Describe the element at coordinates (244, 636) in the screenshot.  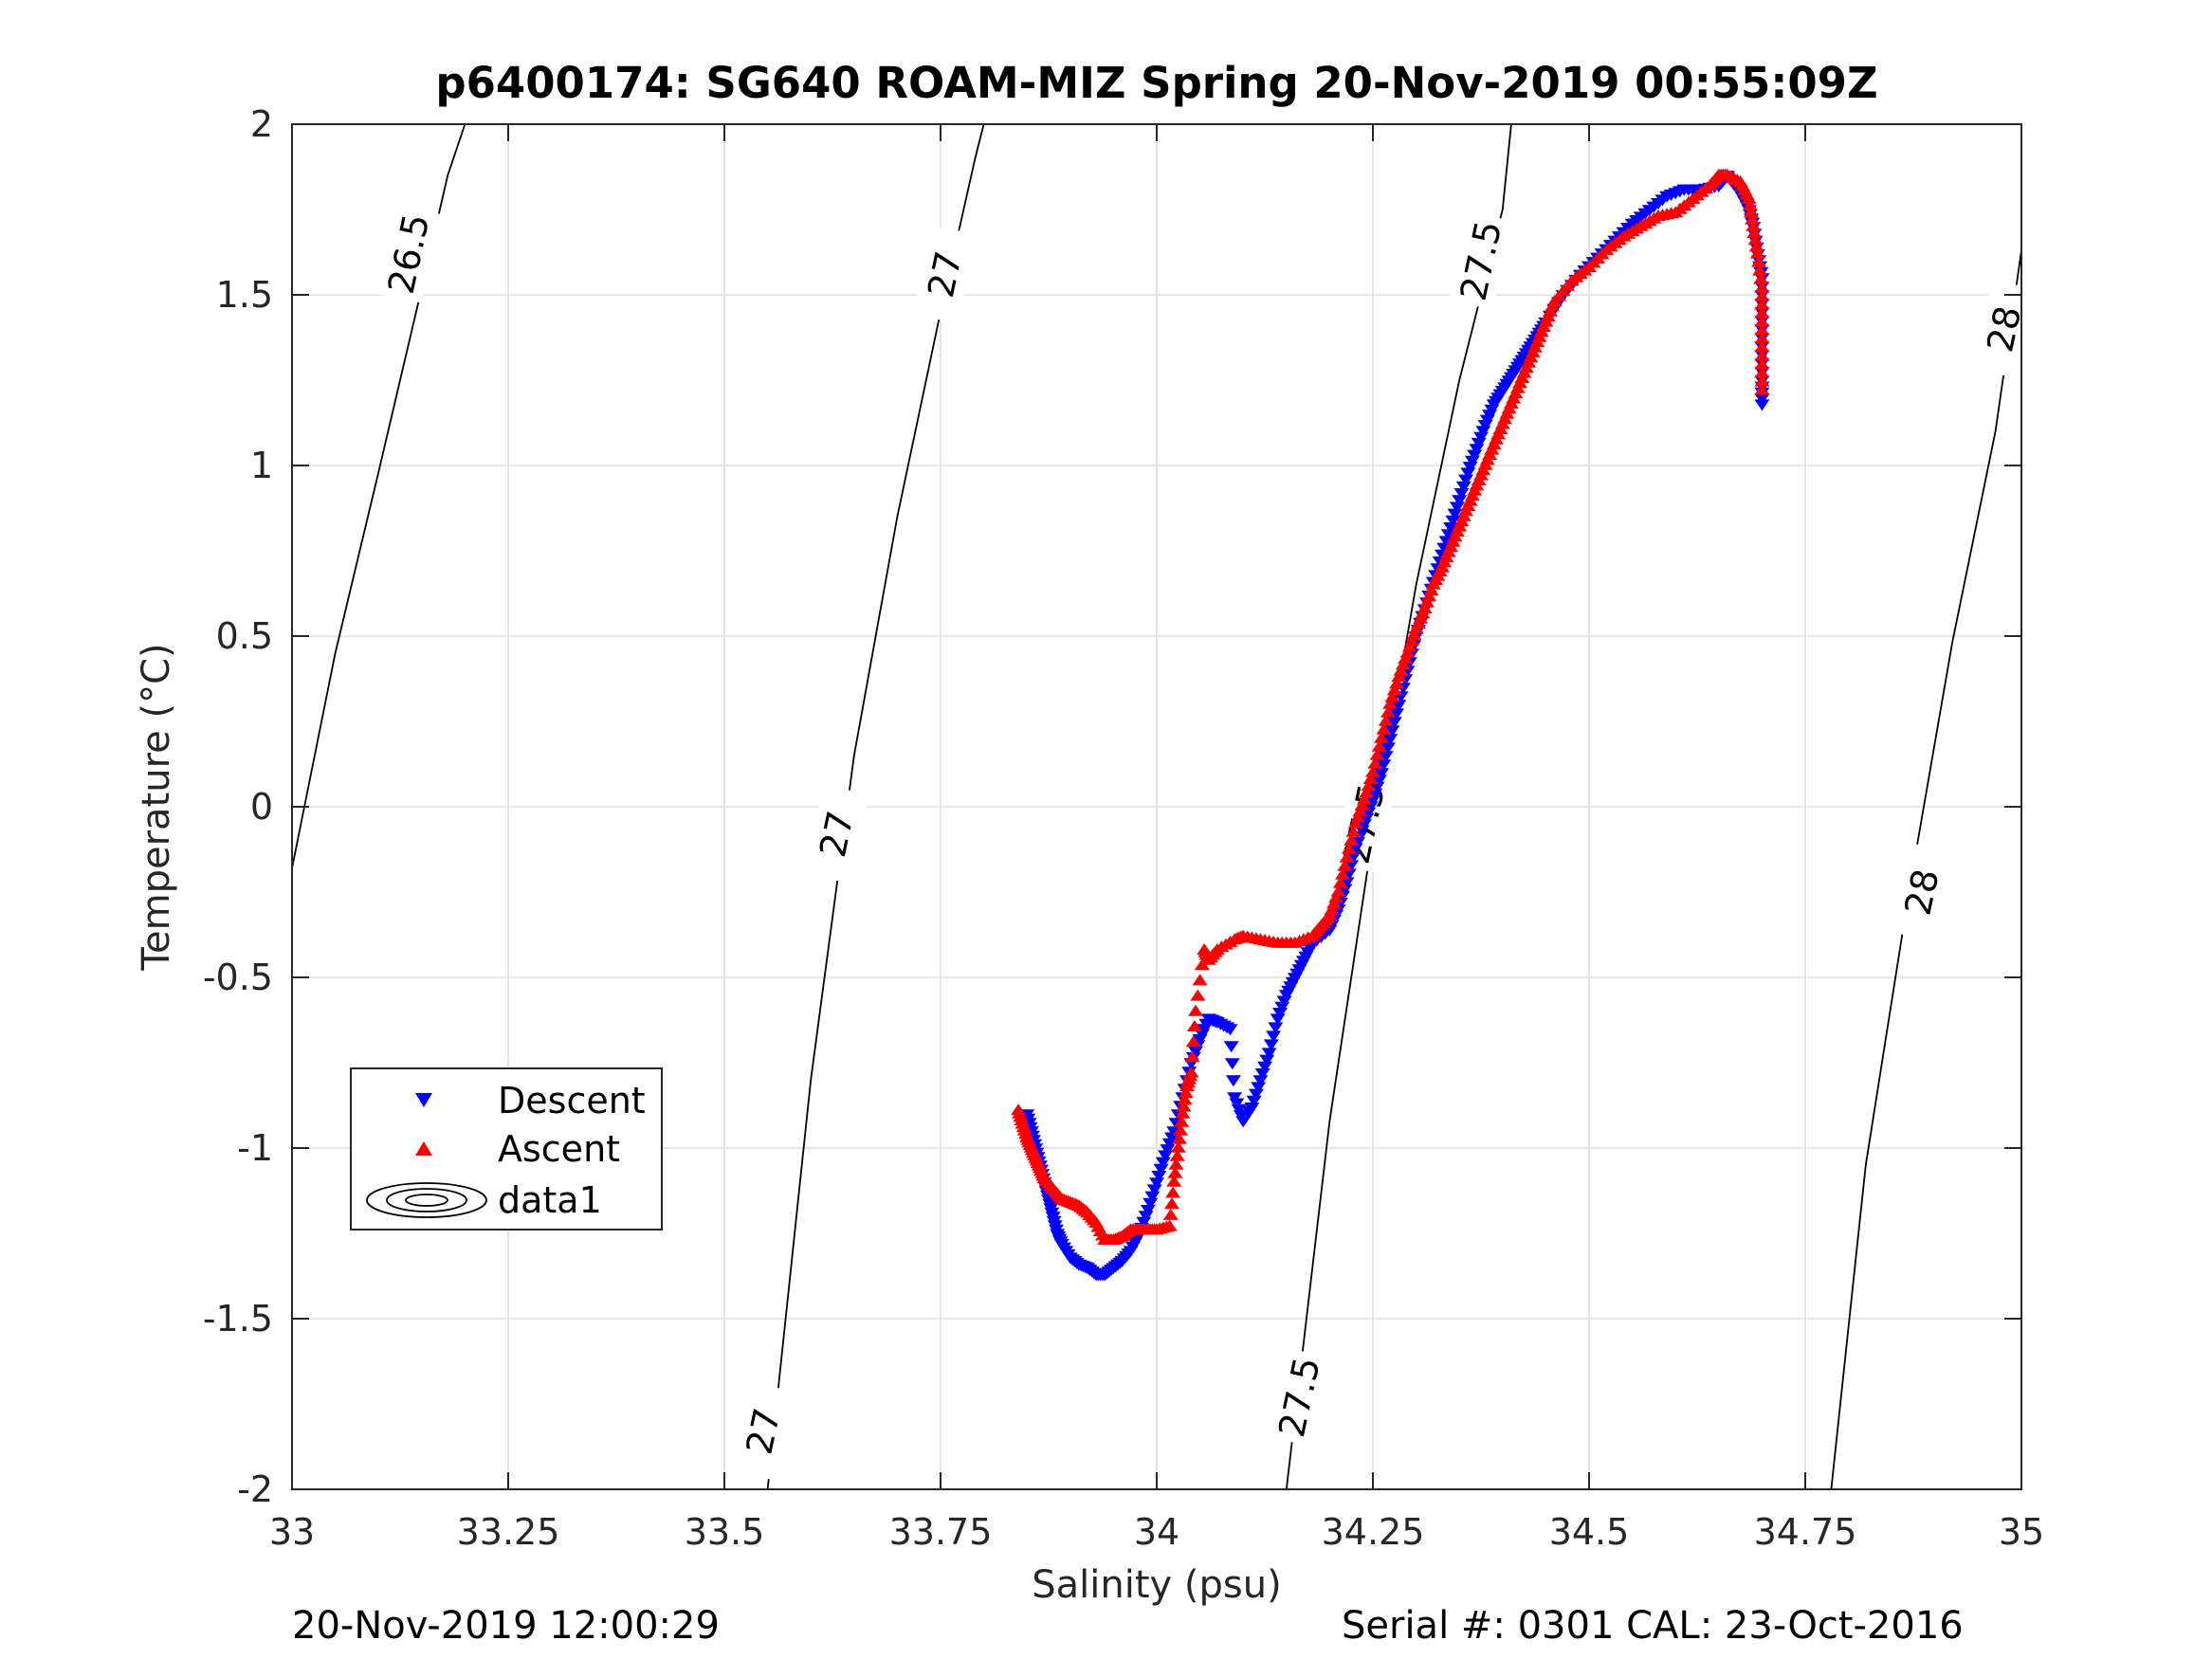
I see `y-tick-label: 0.5` at that location.